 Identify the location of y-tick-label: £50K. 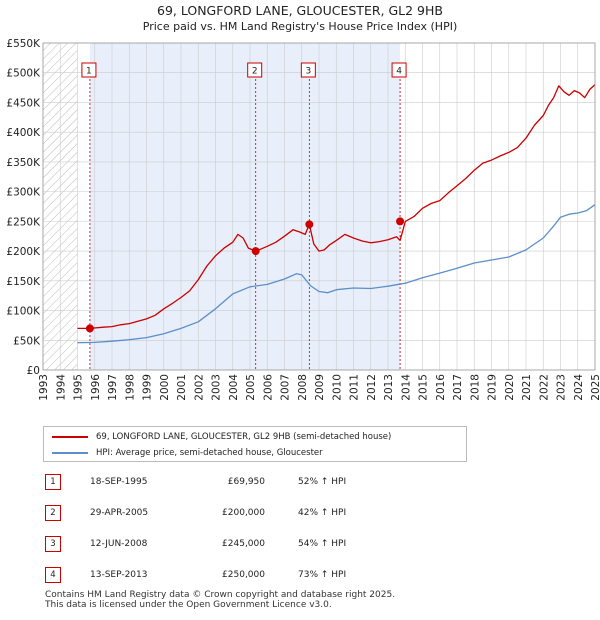
(27, 341).